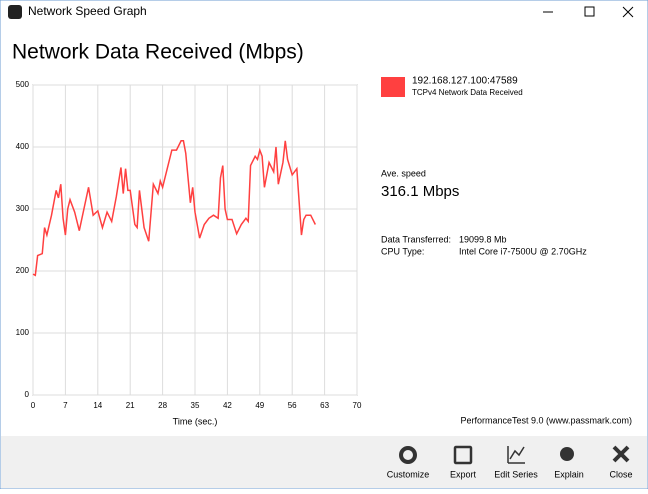 The height and width of the screenshot is (494, 648). Describe the element at coordinates (416, 239) in the screenshot. I see `transferred-label: Data Transferred:` at that location.